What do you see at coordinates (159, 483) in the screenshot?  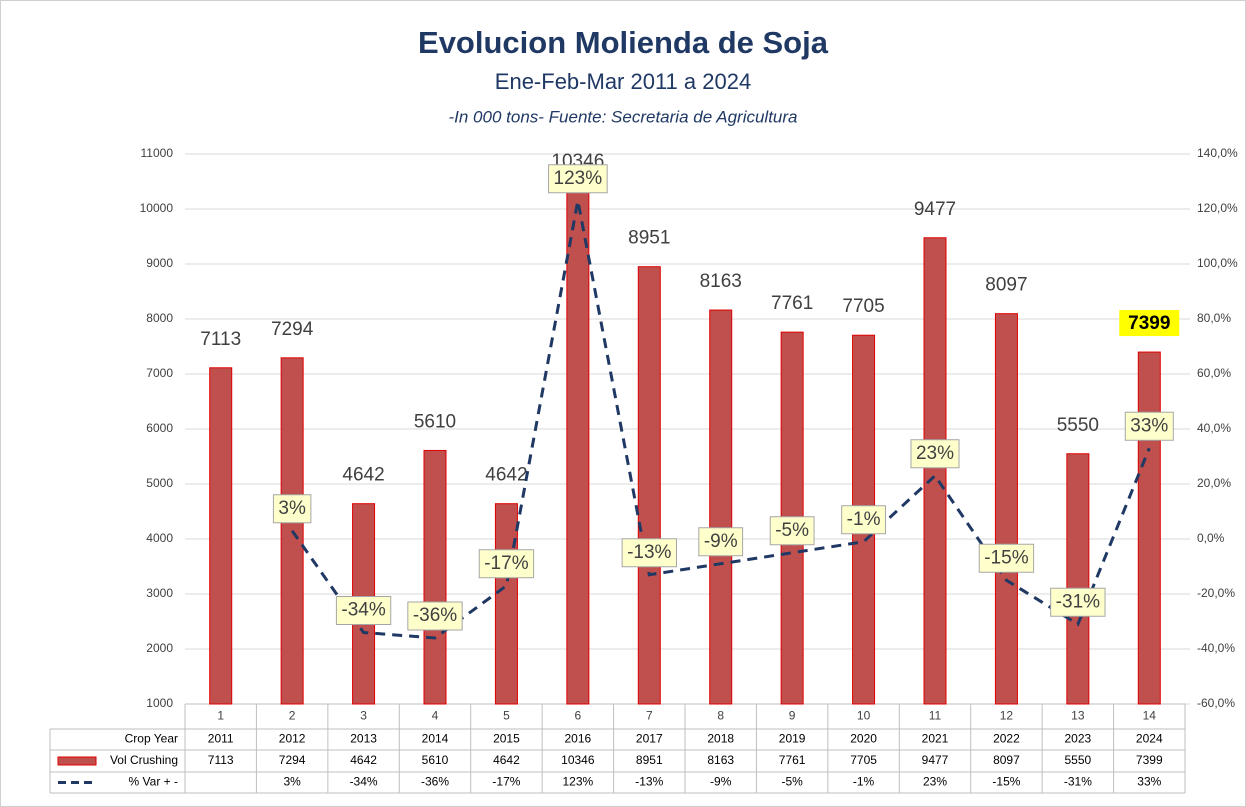 I see `y-tick-label: 5000` at bounding box center [159, 483].